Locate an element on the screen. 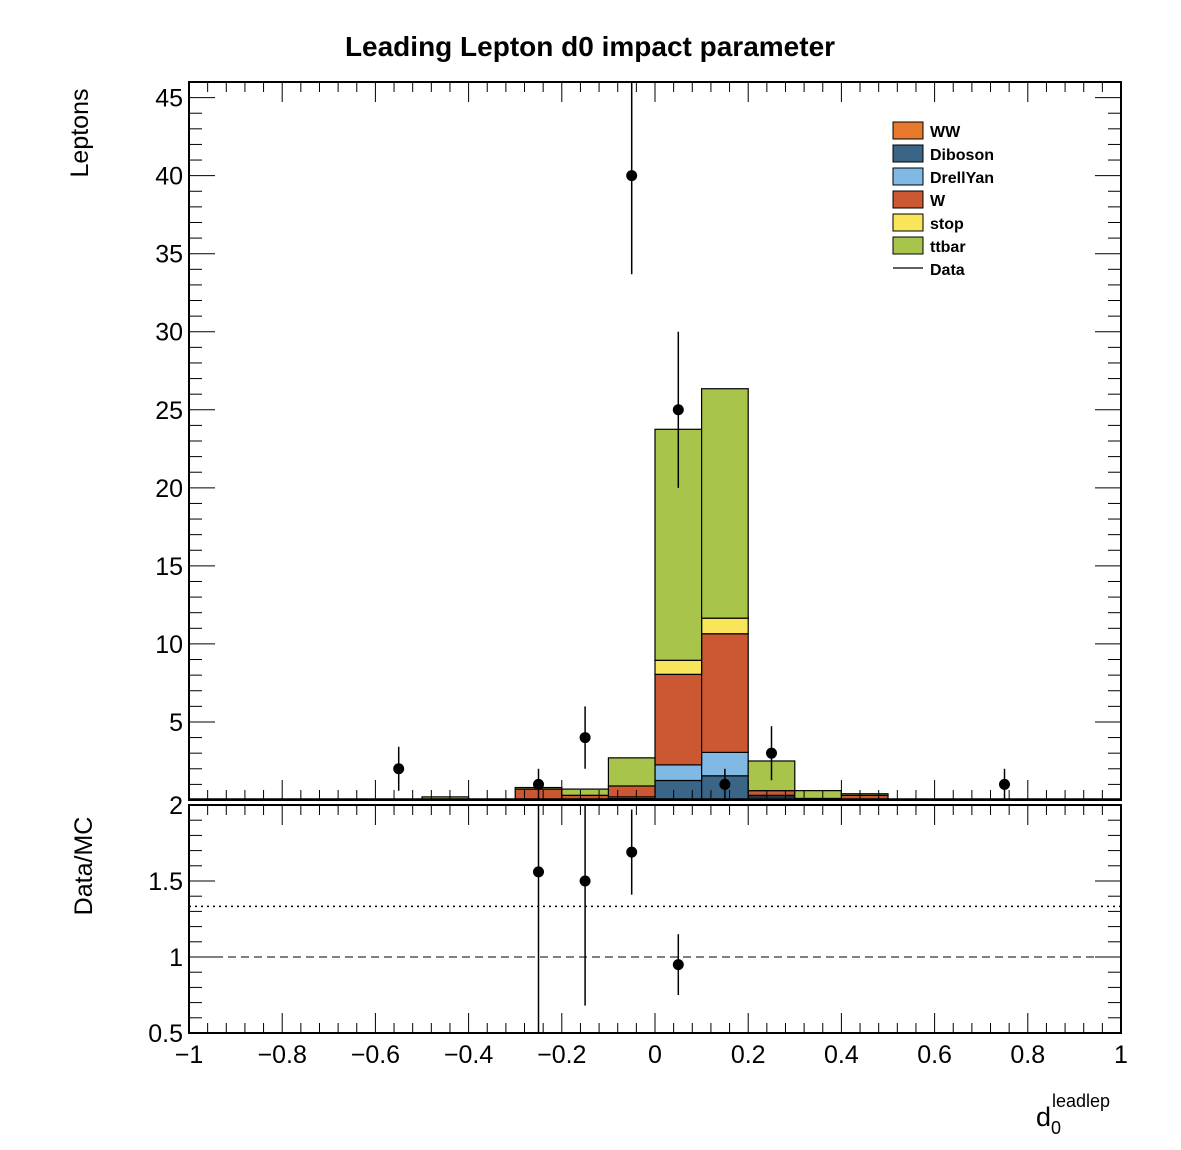 This screenshot has width=1181, height=1150. y-tick-label-main: 40 is located at coordinates (169, 177).